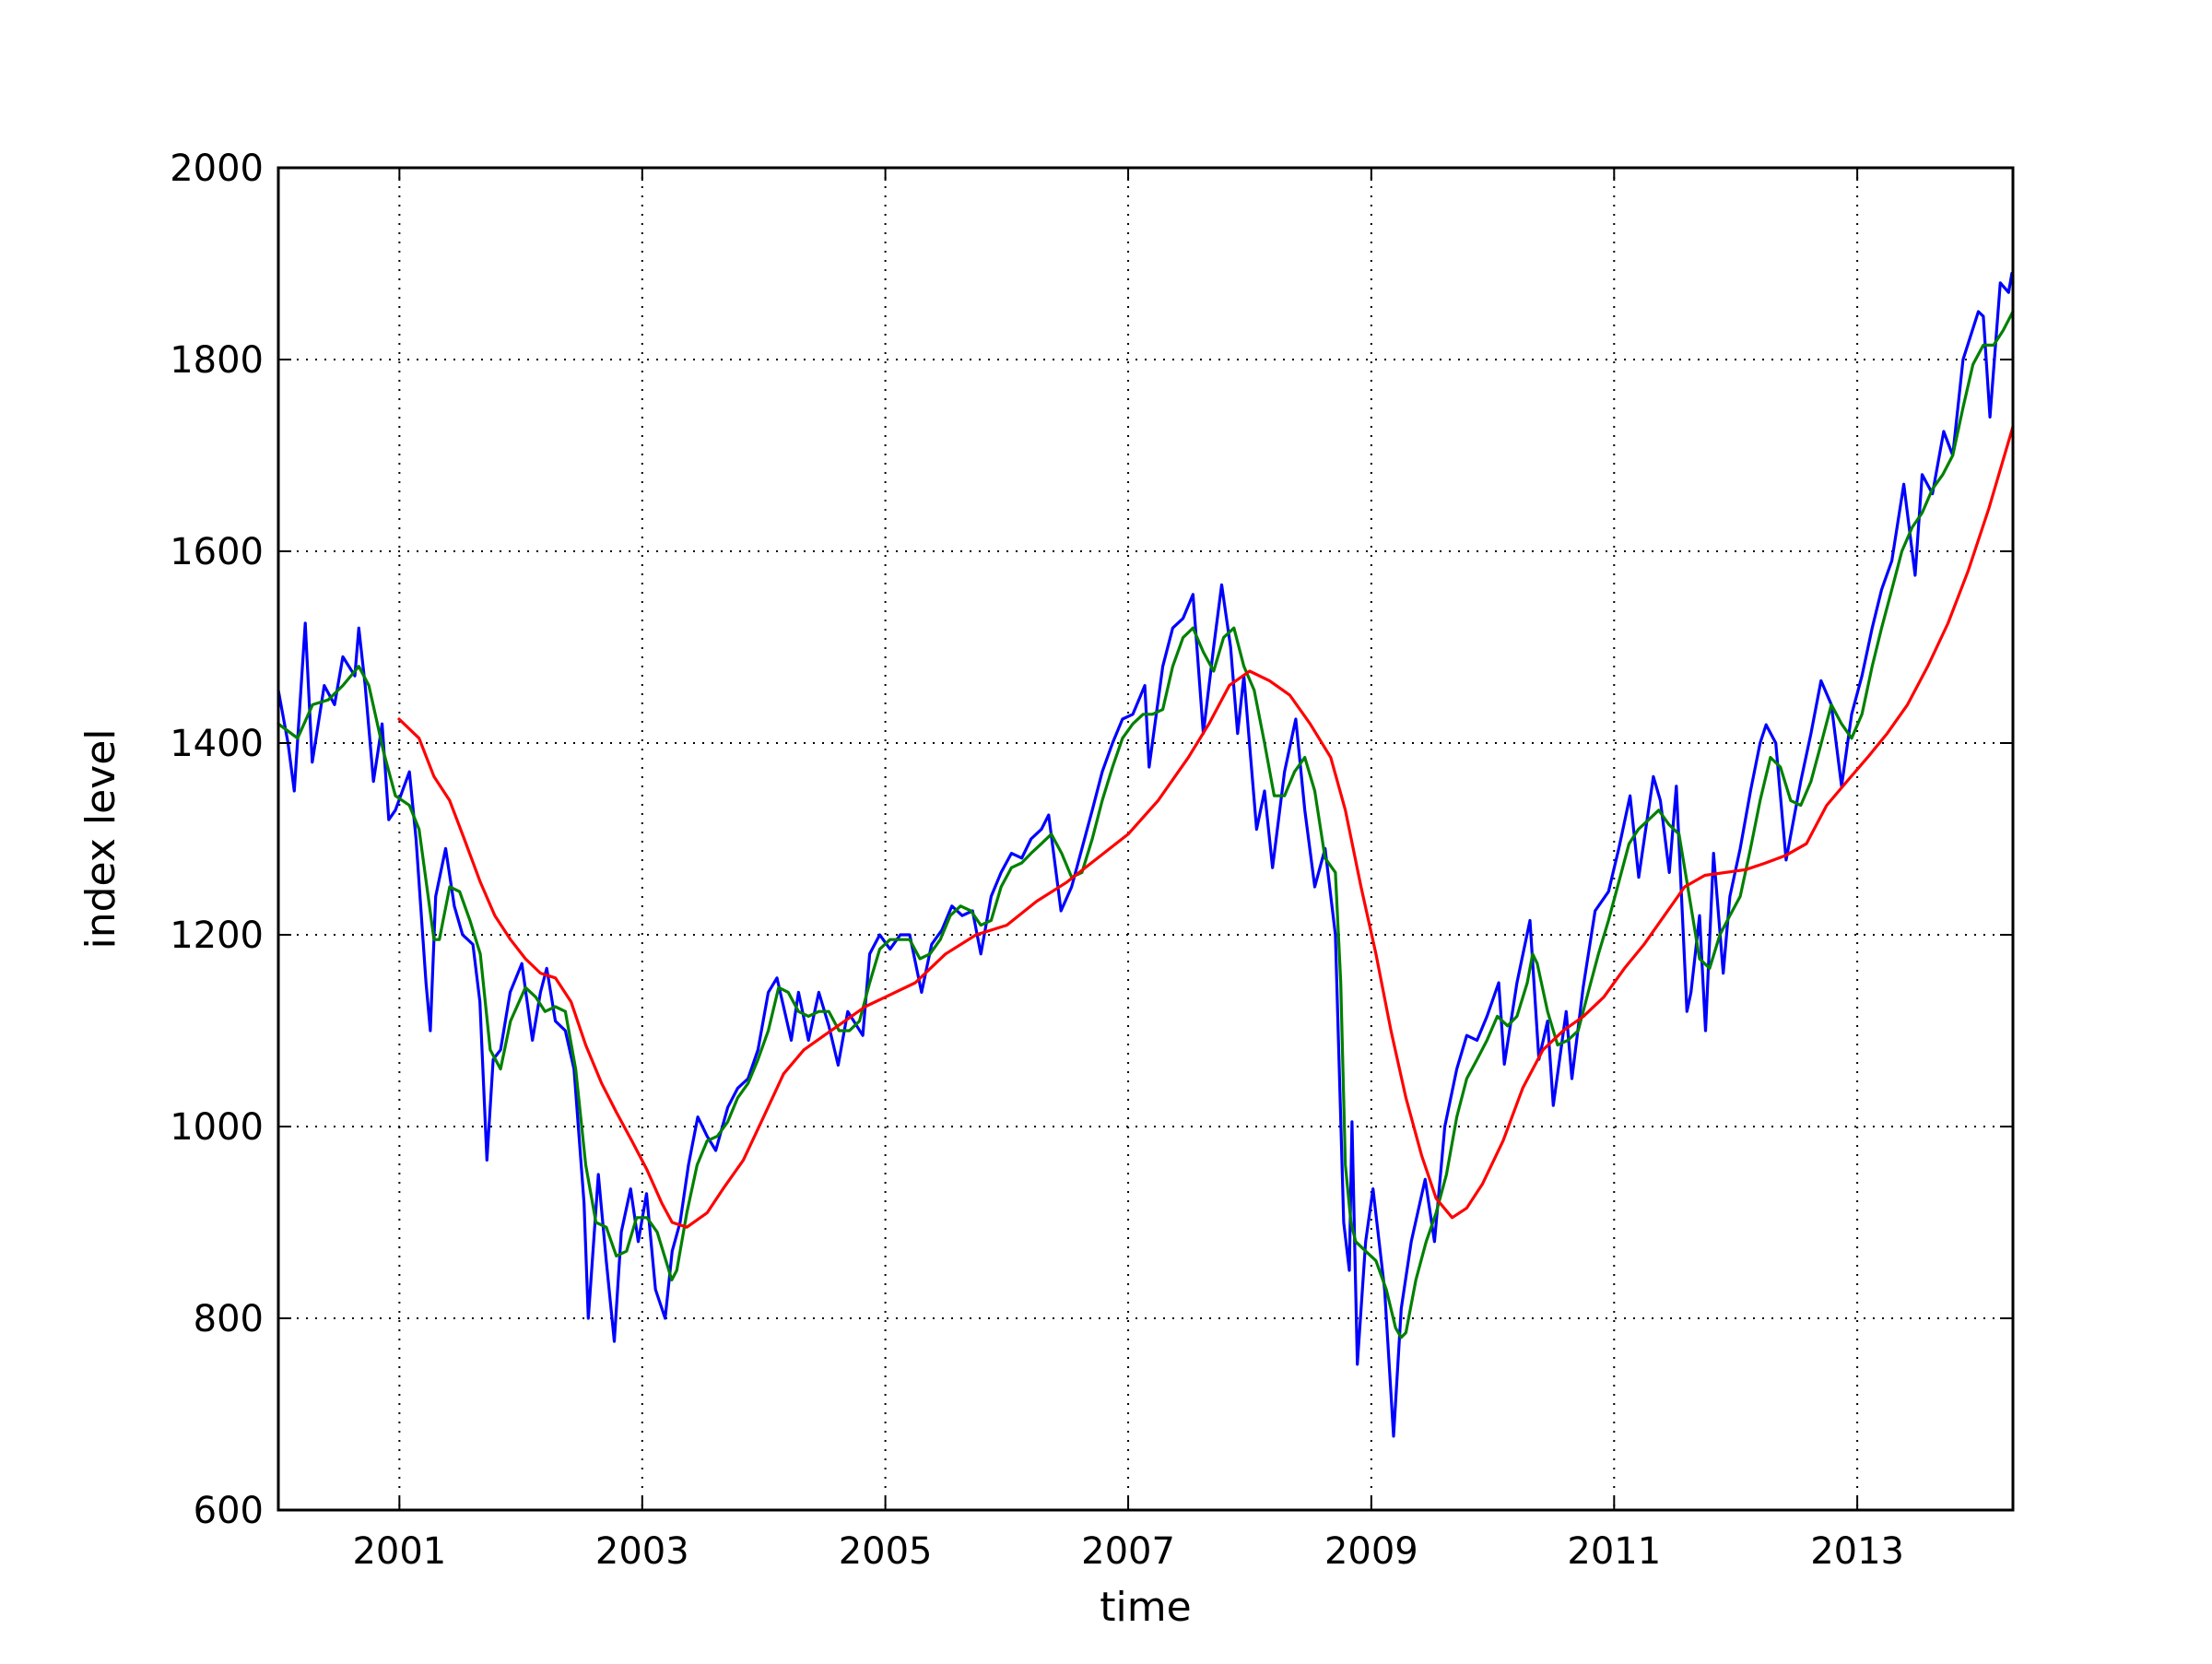 This screenshot has width=2212, height=1664. What do you see at coordinates (1145, 1607) in the screenshot?
I see `x-axis-label: time` at bounding box center [1145, 1607].